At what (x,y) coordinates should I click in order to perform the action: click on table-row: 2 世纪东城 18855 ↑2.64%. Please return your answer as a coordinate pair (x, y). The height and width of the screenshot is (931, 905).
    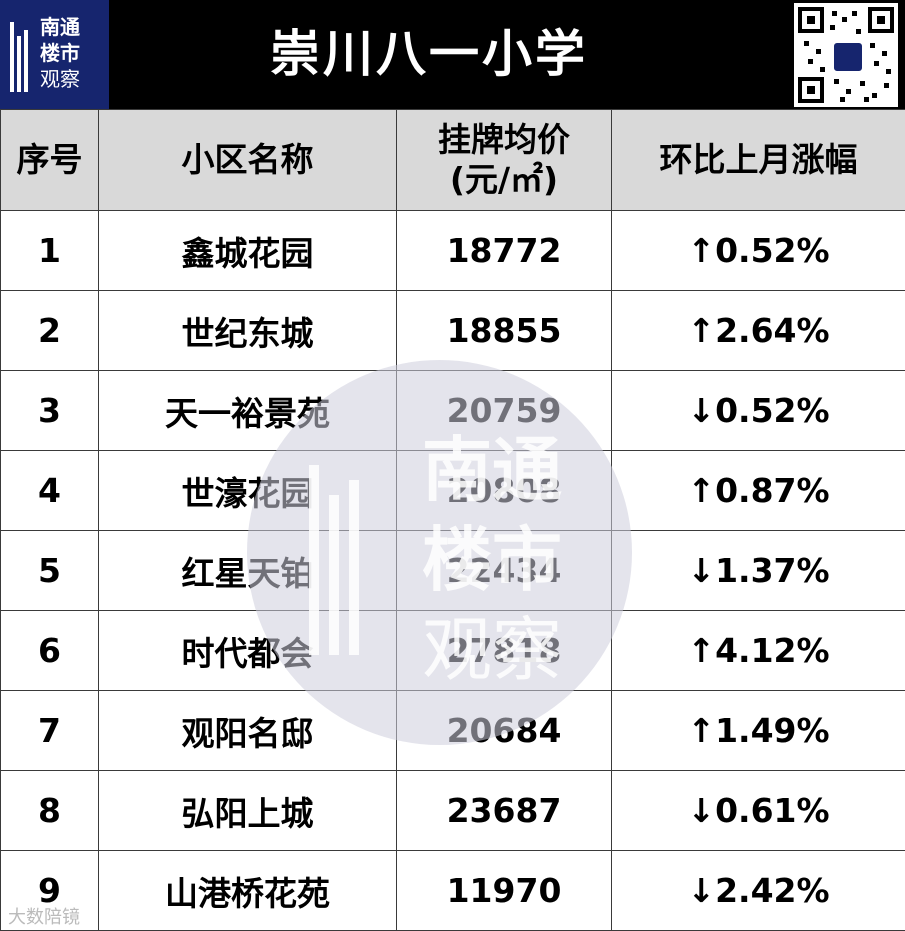
    Looking at the image, I should click on (452, 330).